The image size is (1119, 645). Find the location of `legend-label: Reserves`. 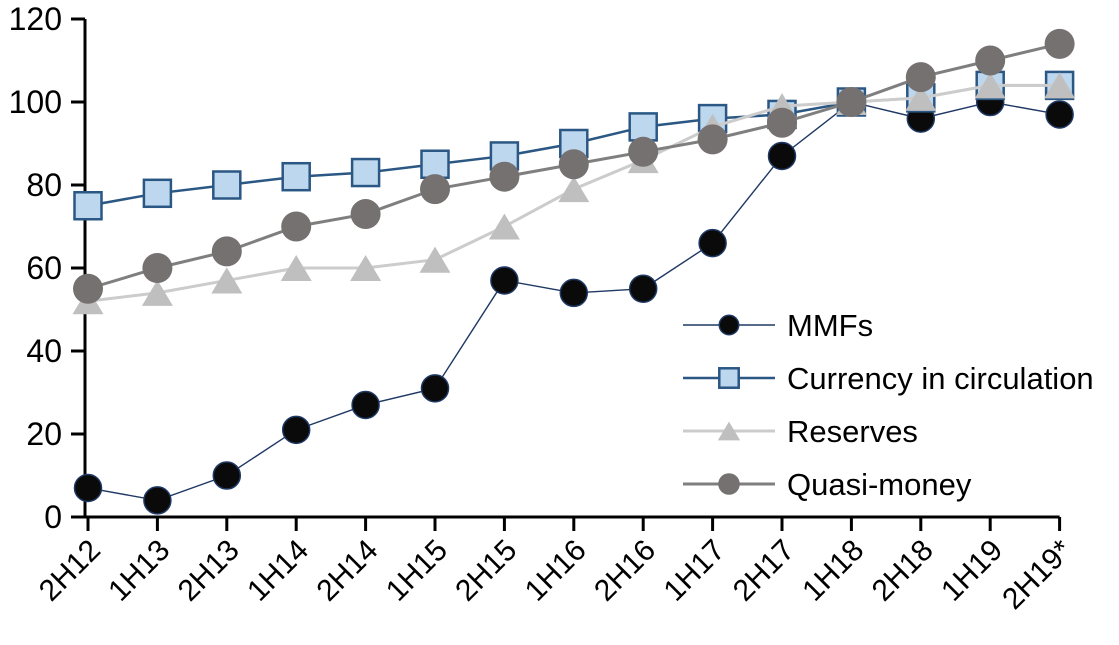

legend-label: Reserves is located at coordinates (852, 431).